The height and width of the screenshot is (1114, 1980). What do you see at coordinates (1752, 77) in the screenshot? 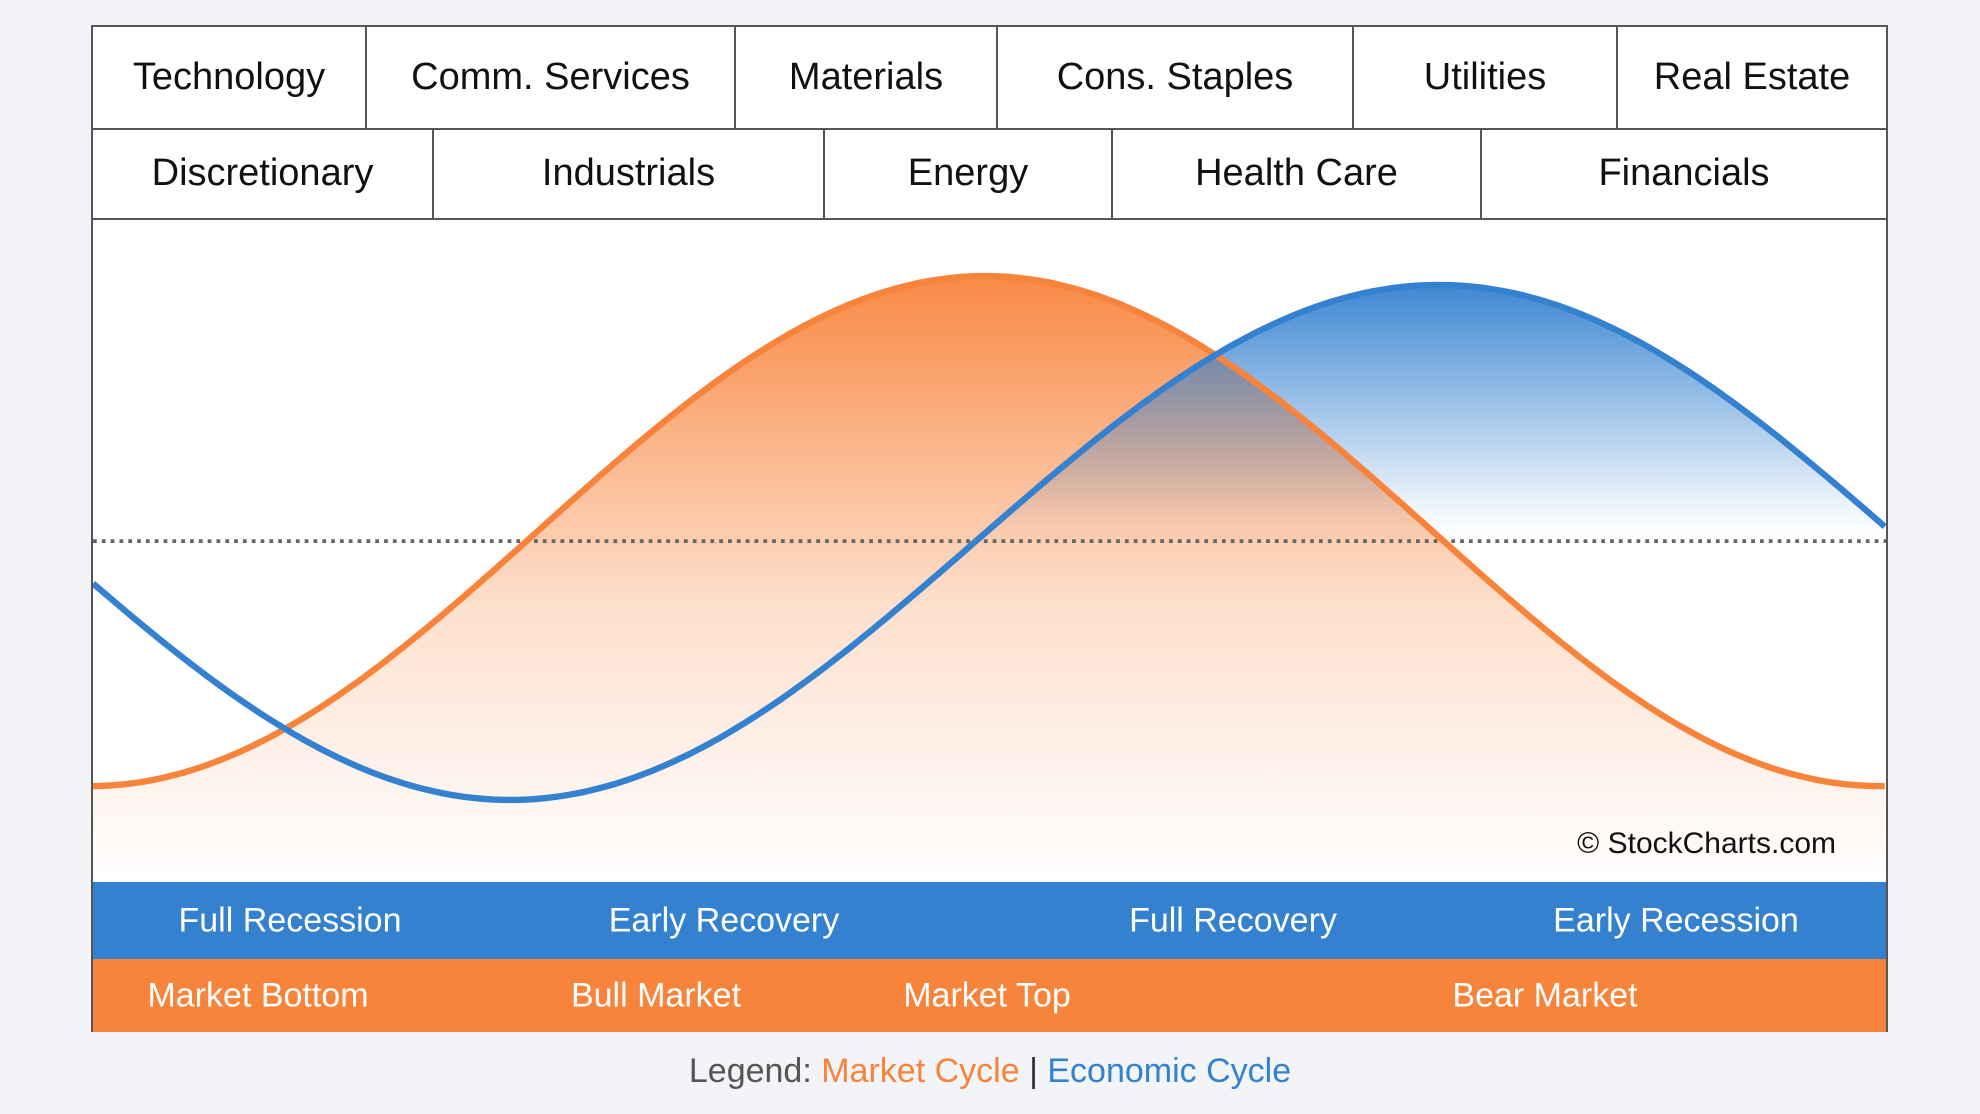
I see `sector-real-estate: Real Estate` at bounding box center [1752, 77].